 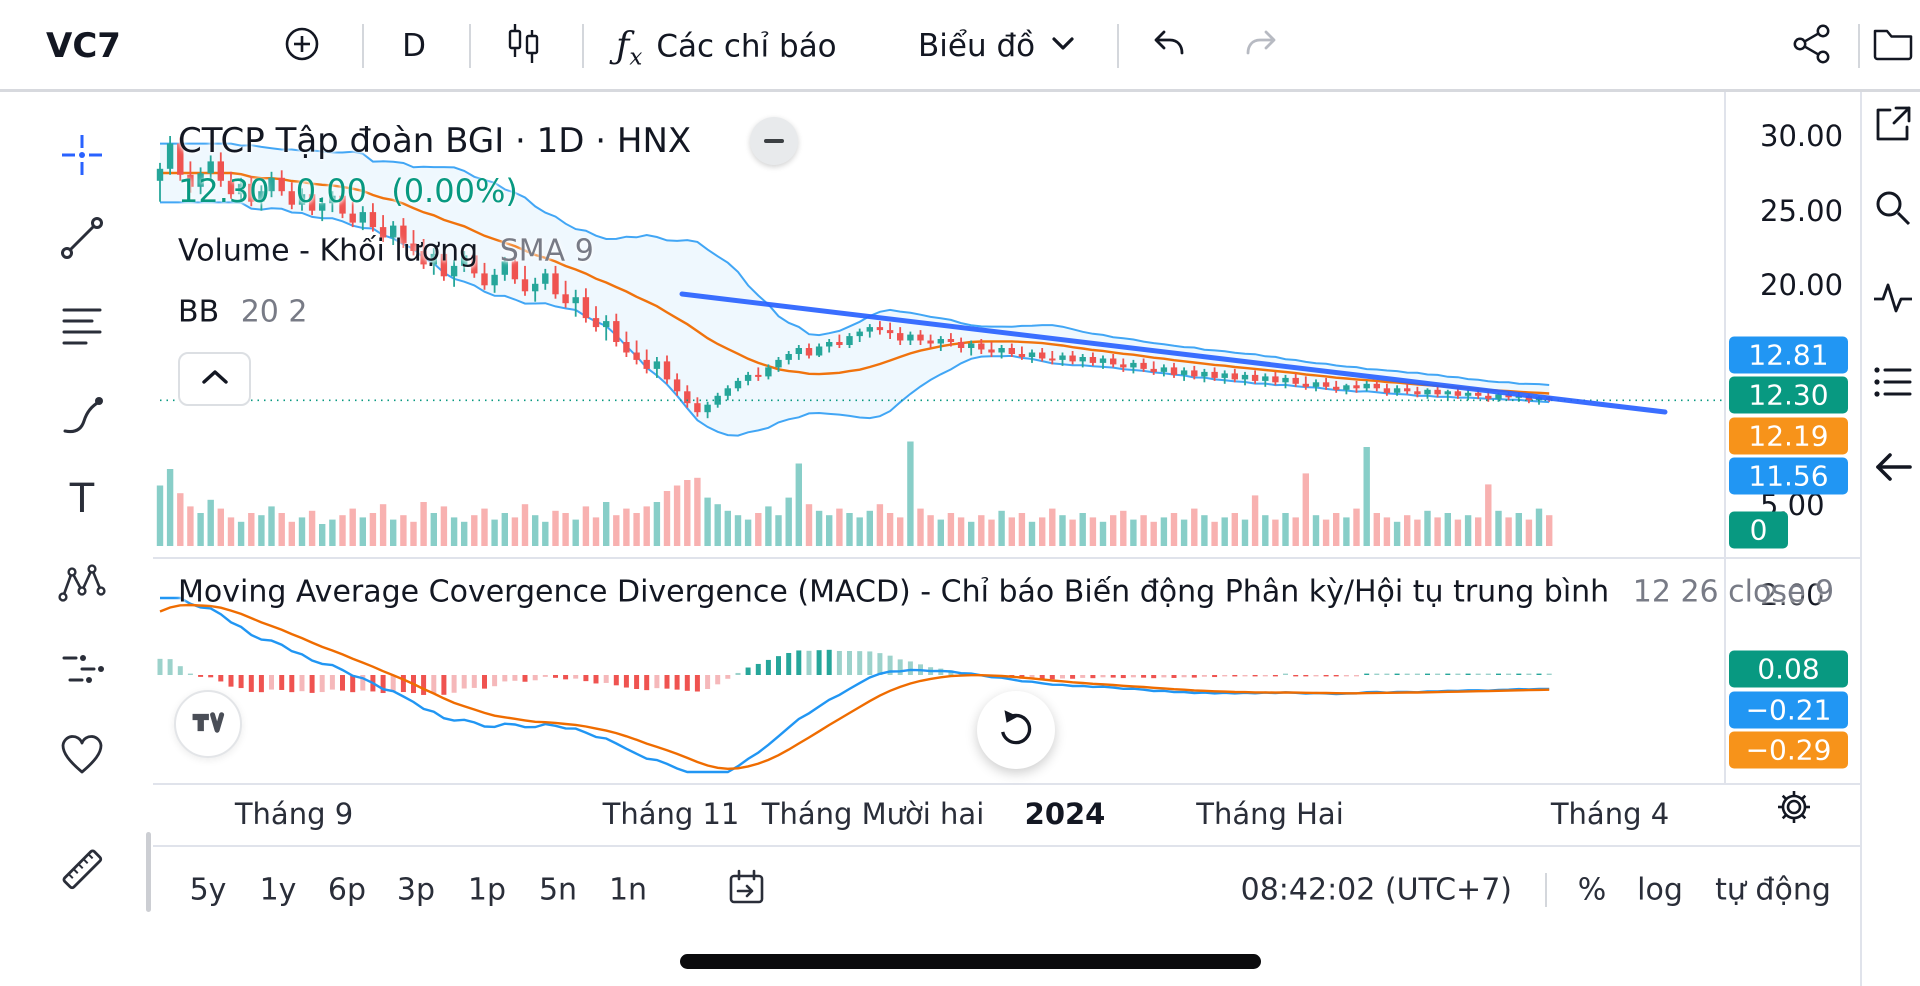 What do you see at coordinates (1773, 890) in the screenshot?
I see `auto-scale-button: tự động` at bounding box center [1773, 890].